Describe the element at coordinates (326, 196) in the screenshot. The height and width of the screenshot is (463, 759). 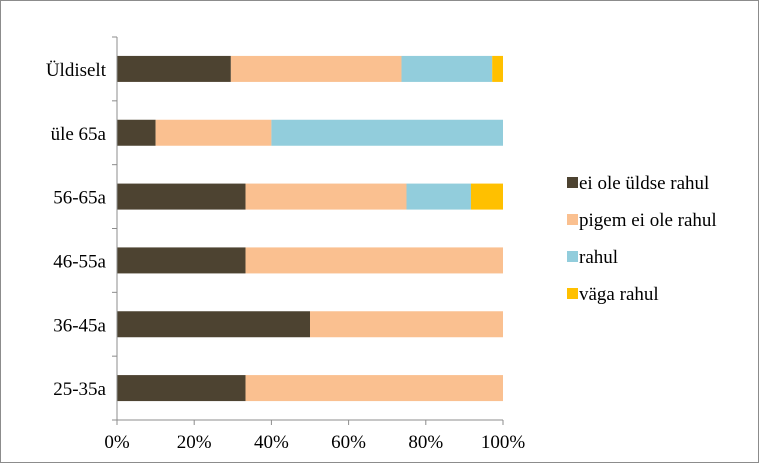
I see `bar-segment-56-65a-pigem-ei-ole-rahul` at that location.